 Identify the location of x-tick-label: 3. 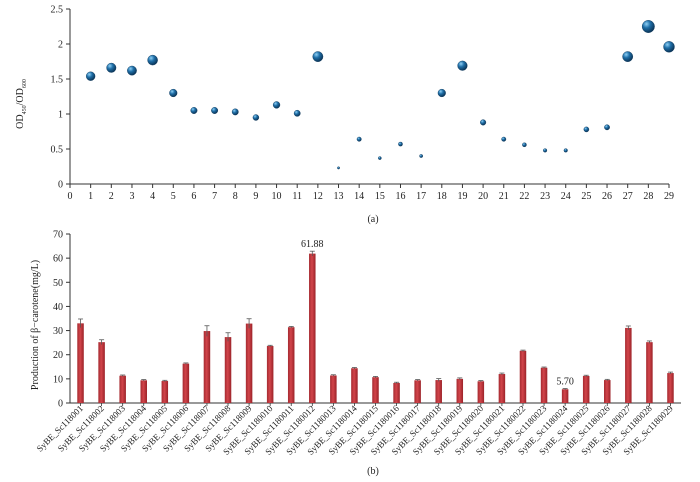
(131, 196).